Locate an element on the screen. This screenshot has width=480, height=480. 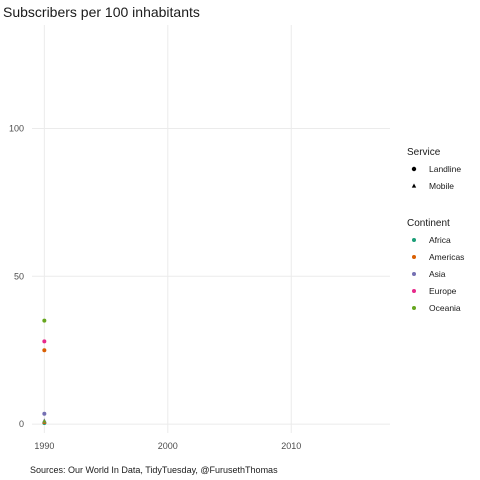
data-points is located at coordinates (44, 371).